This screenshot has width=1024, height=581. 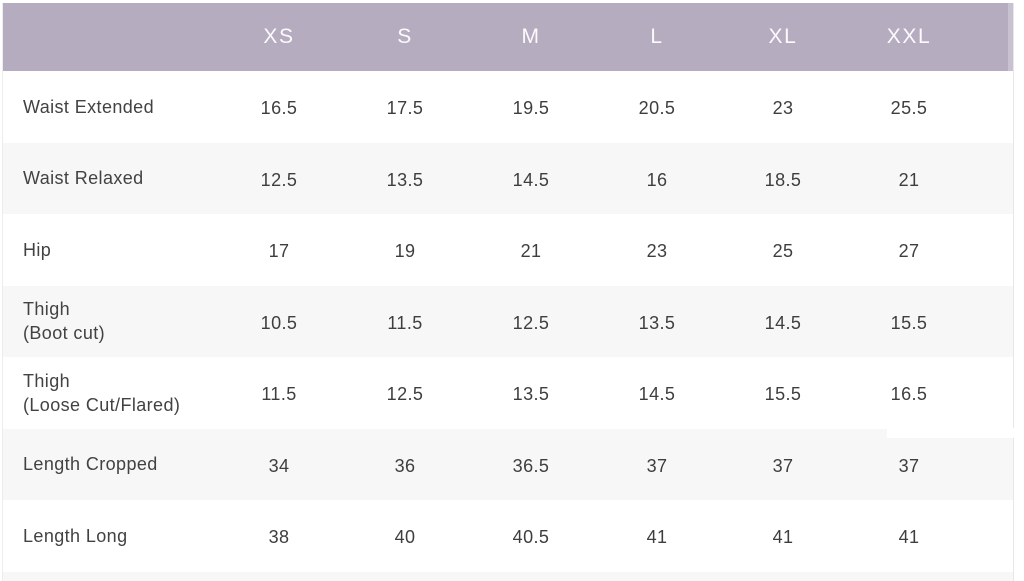 I want to click on cell-waist-extended-m: 19.5, so click(x=531, y=108).